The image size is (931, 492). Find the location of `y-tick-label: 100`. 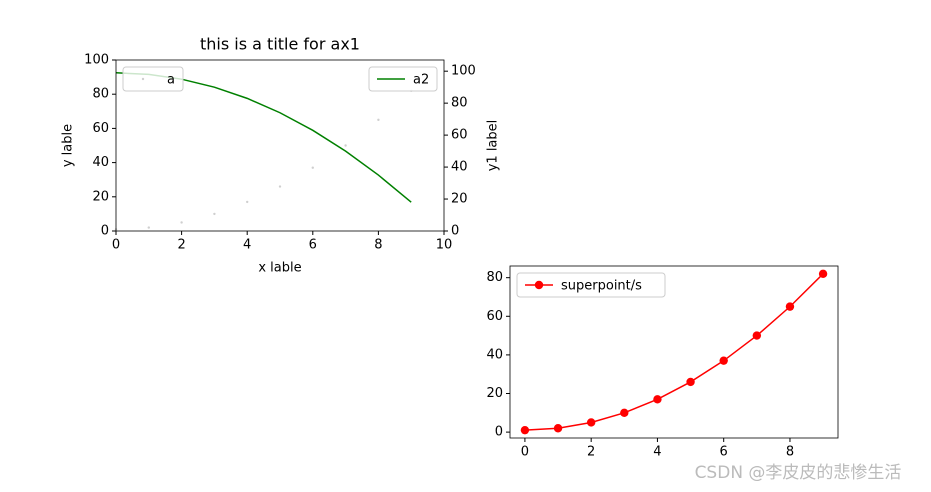

y-tick-label: 100 is located at coordinates (96, 60).